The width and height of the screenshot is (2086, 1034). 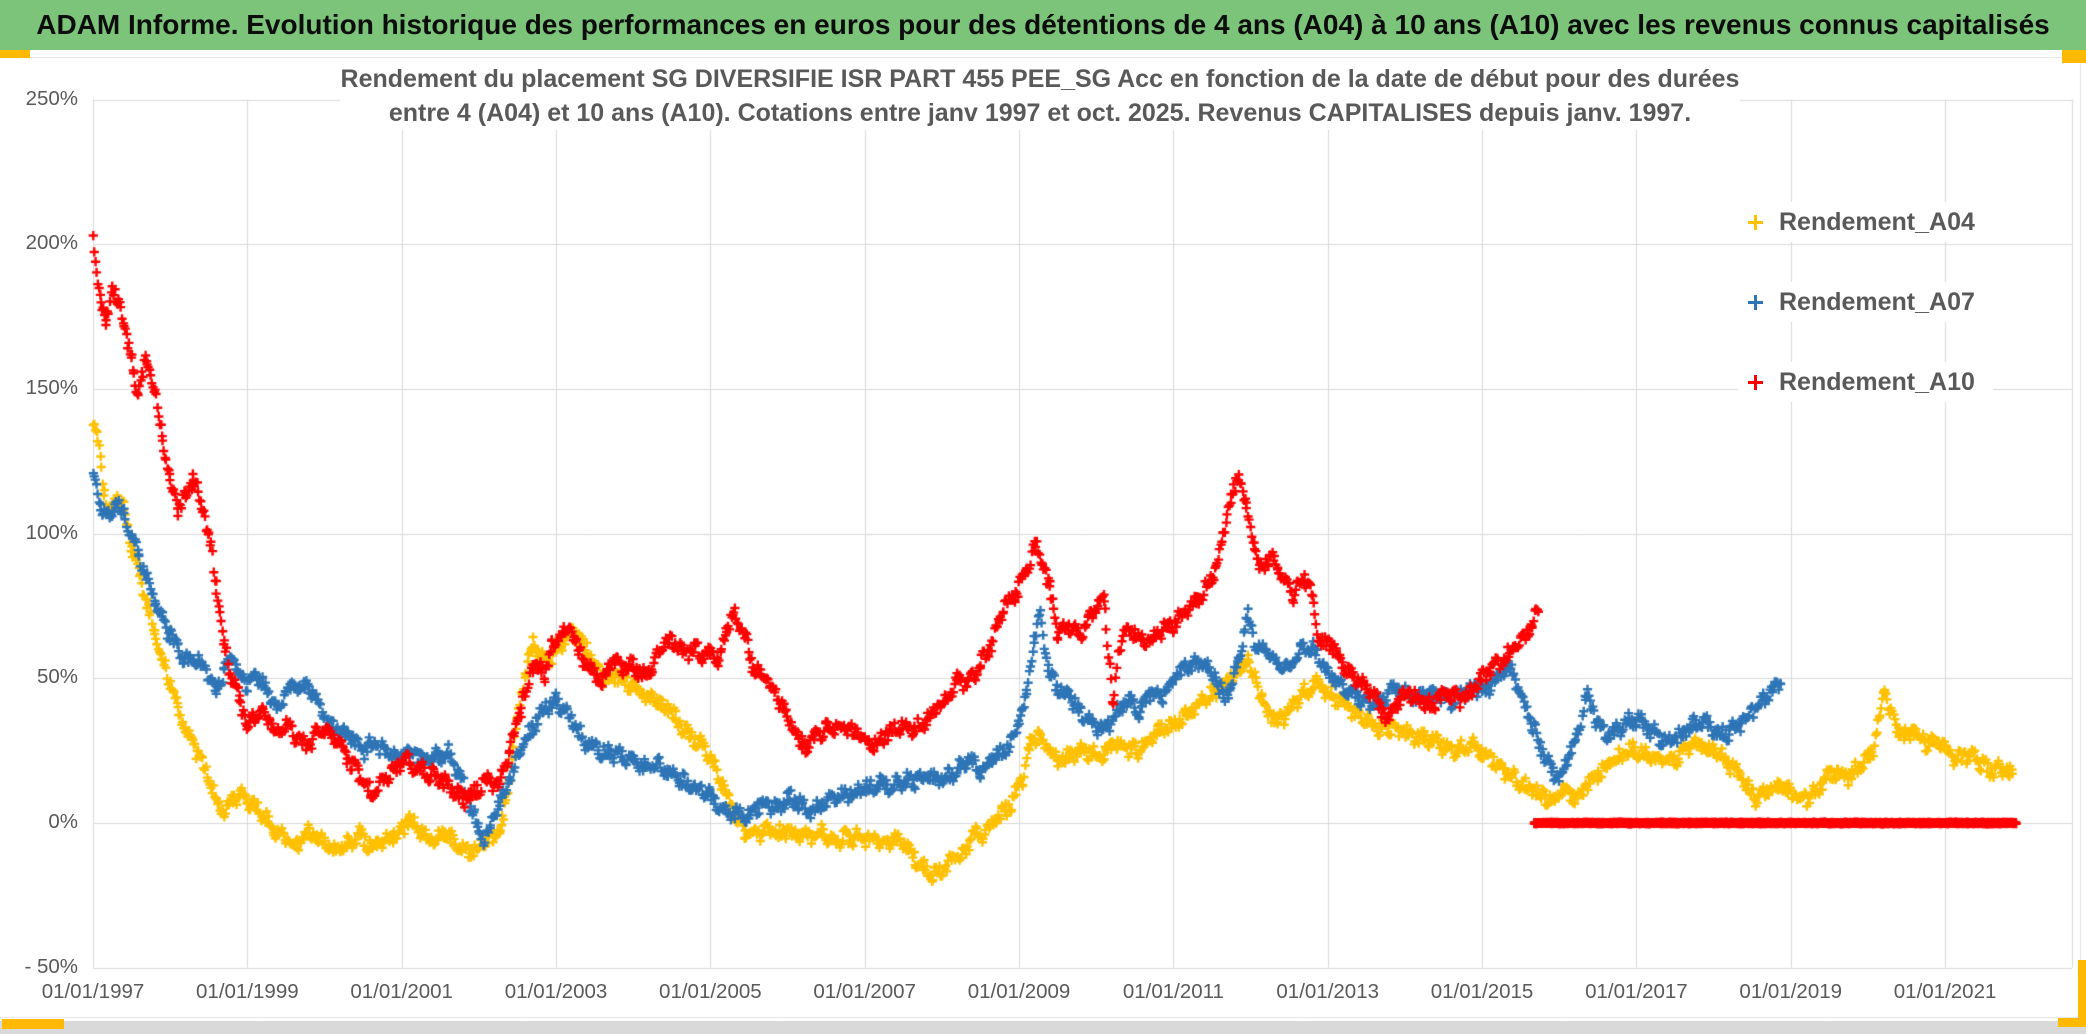 I want to click on y-tick-label: 50%, so click(x=57, y=677).